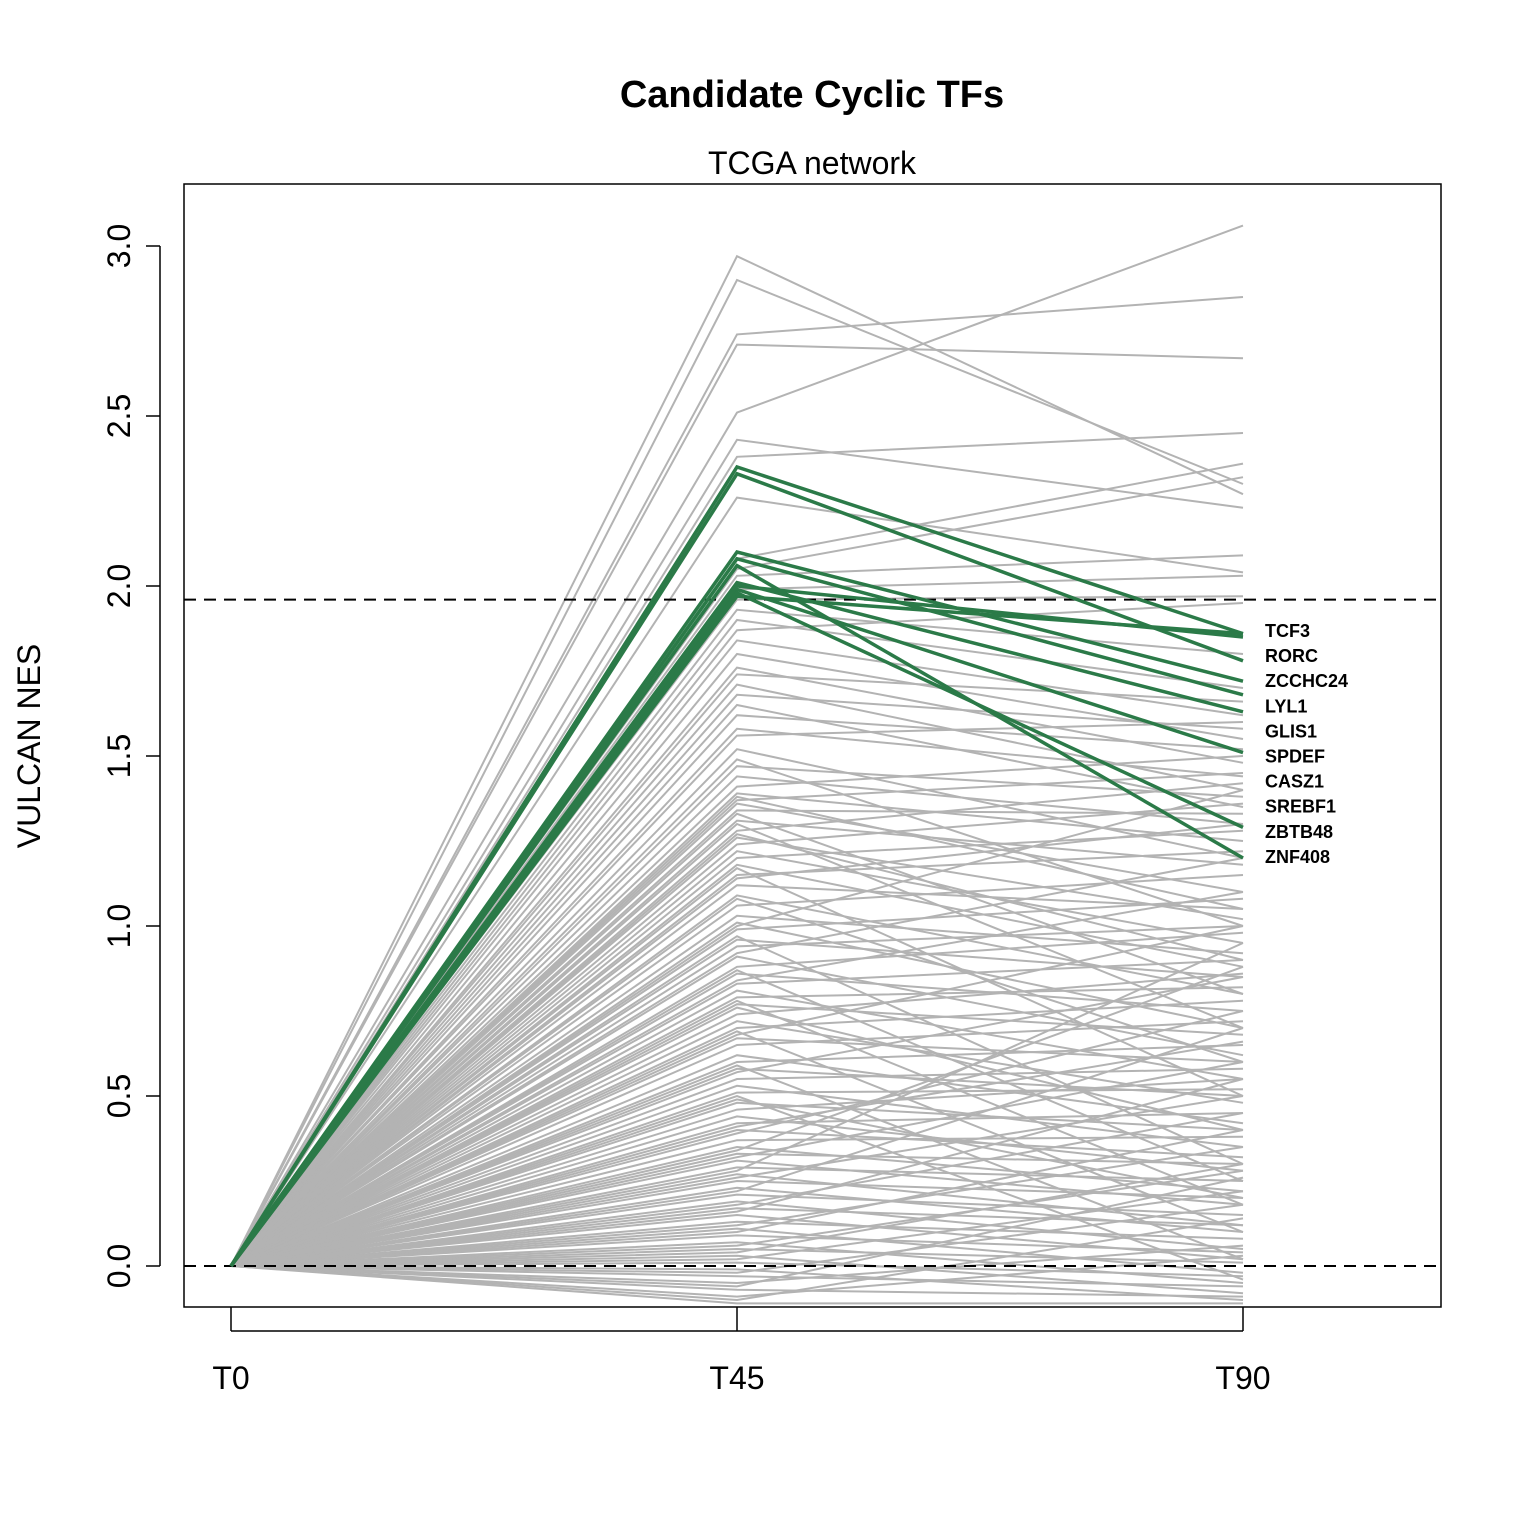 This screenshot has height=1536, width=1536. Describe the element at coordinates (119, 246) in the screenshot. I see `y-tick-label: 3.0` at that location.